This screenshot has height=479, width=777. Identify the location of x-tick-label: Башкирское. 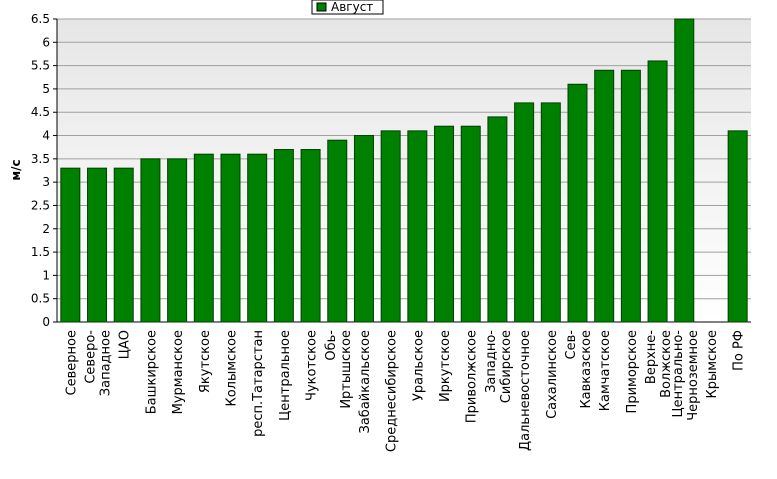
(151, 372).